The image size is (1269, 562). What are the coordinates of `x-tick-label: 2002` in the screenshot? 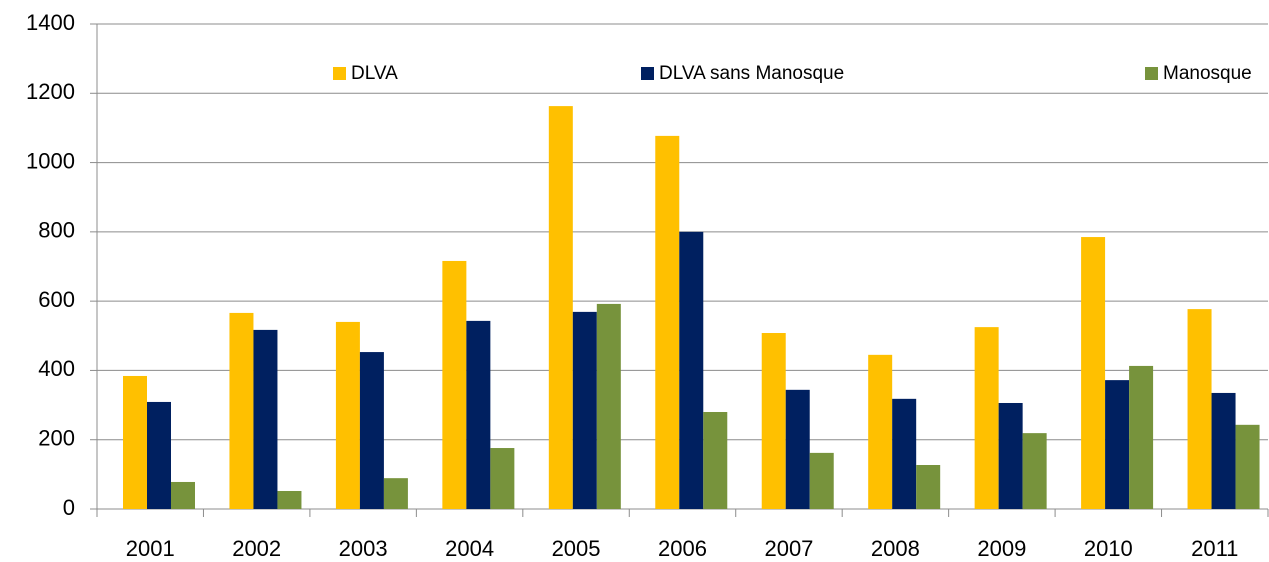 It's located at (256, 548).